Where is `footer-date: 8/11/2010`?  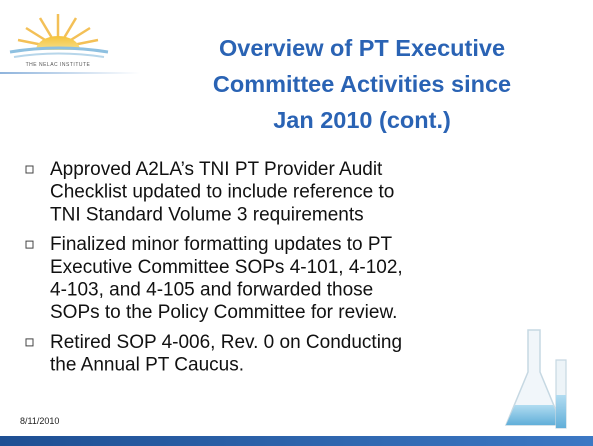
footer-date: 8/11/2010 is located at coordinates (39, 421).